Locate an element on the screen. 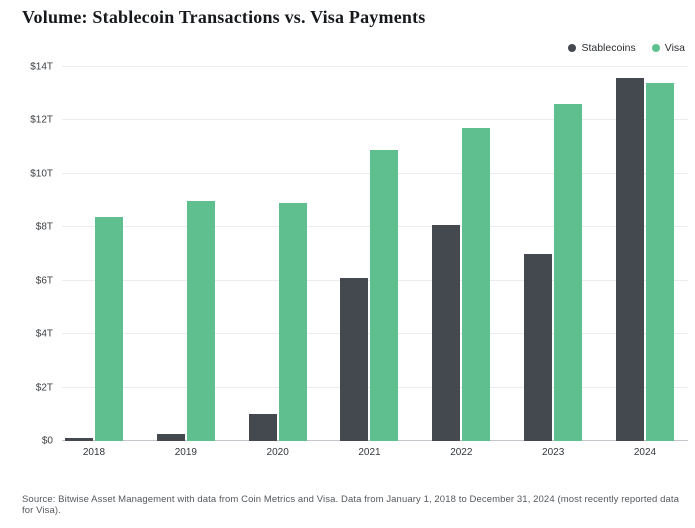  y-axis: $0 $2T $4T $6T $8T $10T $12T $14T is located at coordinates (42, 254).